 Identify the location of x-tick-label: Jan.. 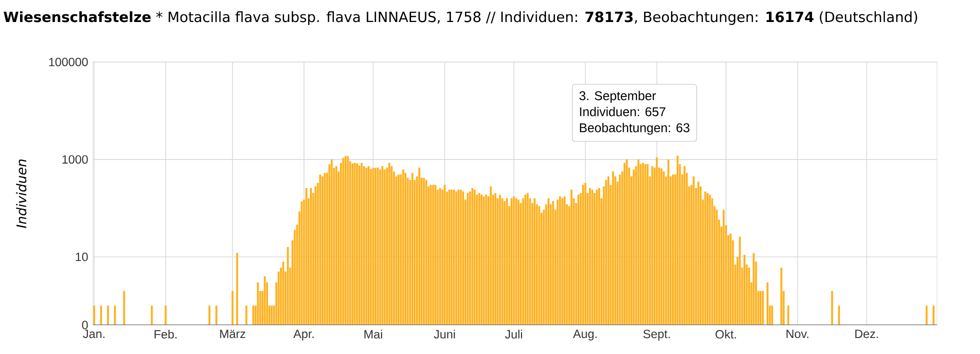
(93, 334).